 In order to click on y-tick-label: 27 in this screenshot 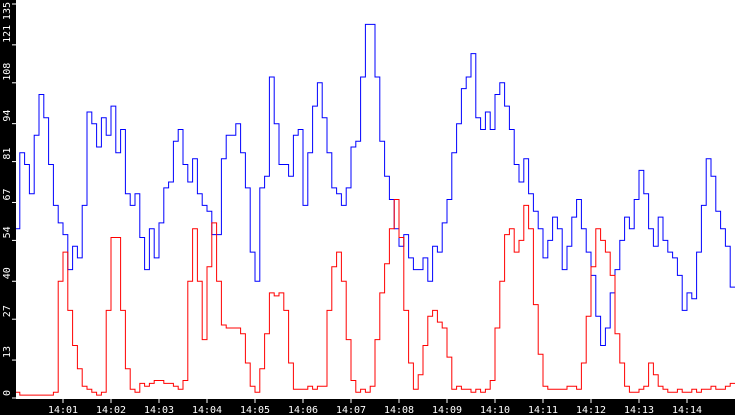, I will do `click(7, 311)`.